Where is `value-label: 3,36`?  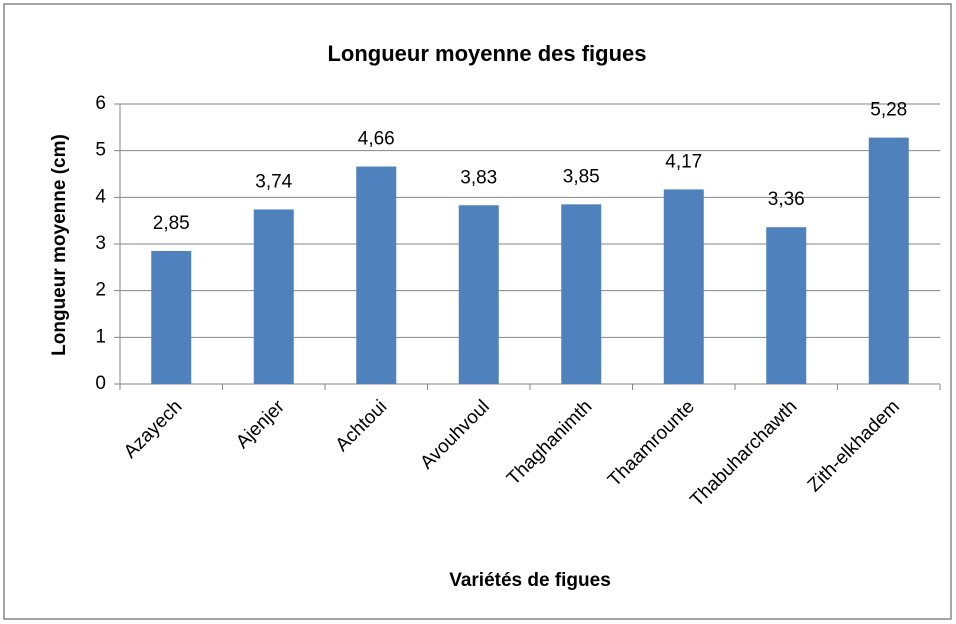
value-label: 3,36 is located at coordinates (786, 199).